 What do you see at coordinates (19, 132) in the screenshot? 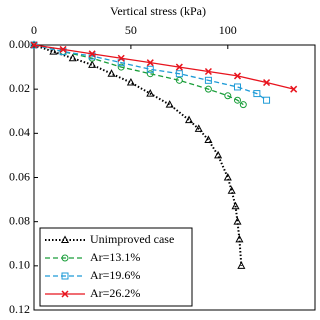
I see `y-tick-label: 0.04` at bounding box center [19, 132].